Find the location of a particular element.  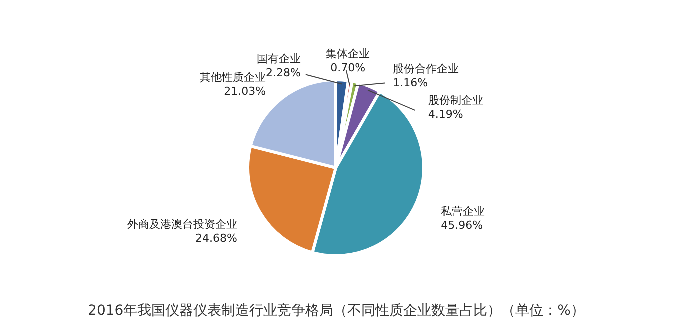

data-label: 2.28% is located at coordinates (283, 73).